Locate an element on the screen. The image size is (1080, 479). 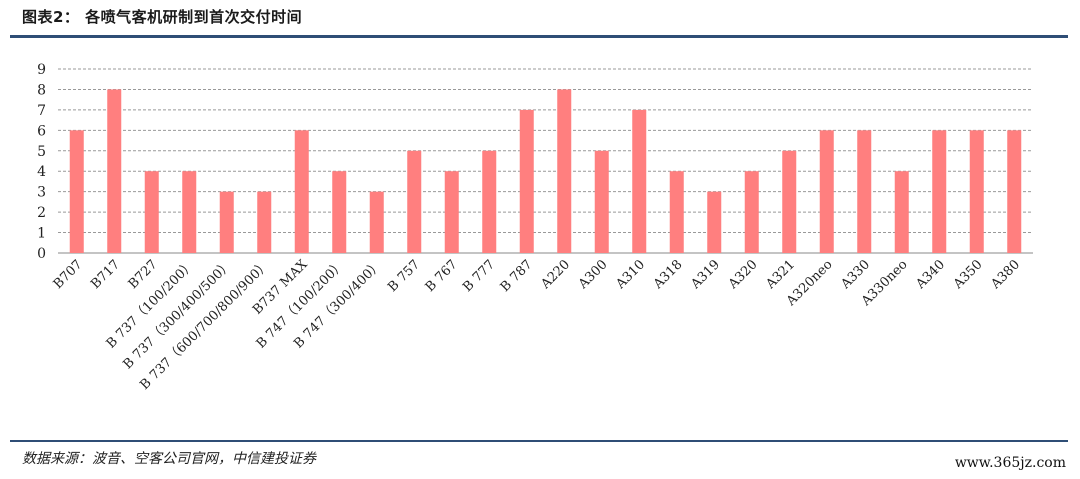
x-tick-label: A340 is located at coordinates (930, 274).